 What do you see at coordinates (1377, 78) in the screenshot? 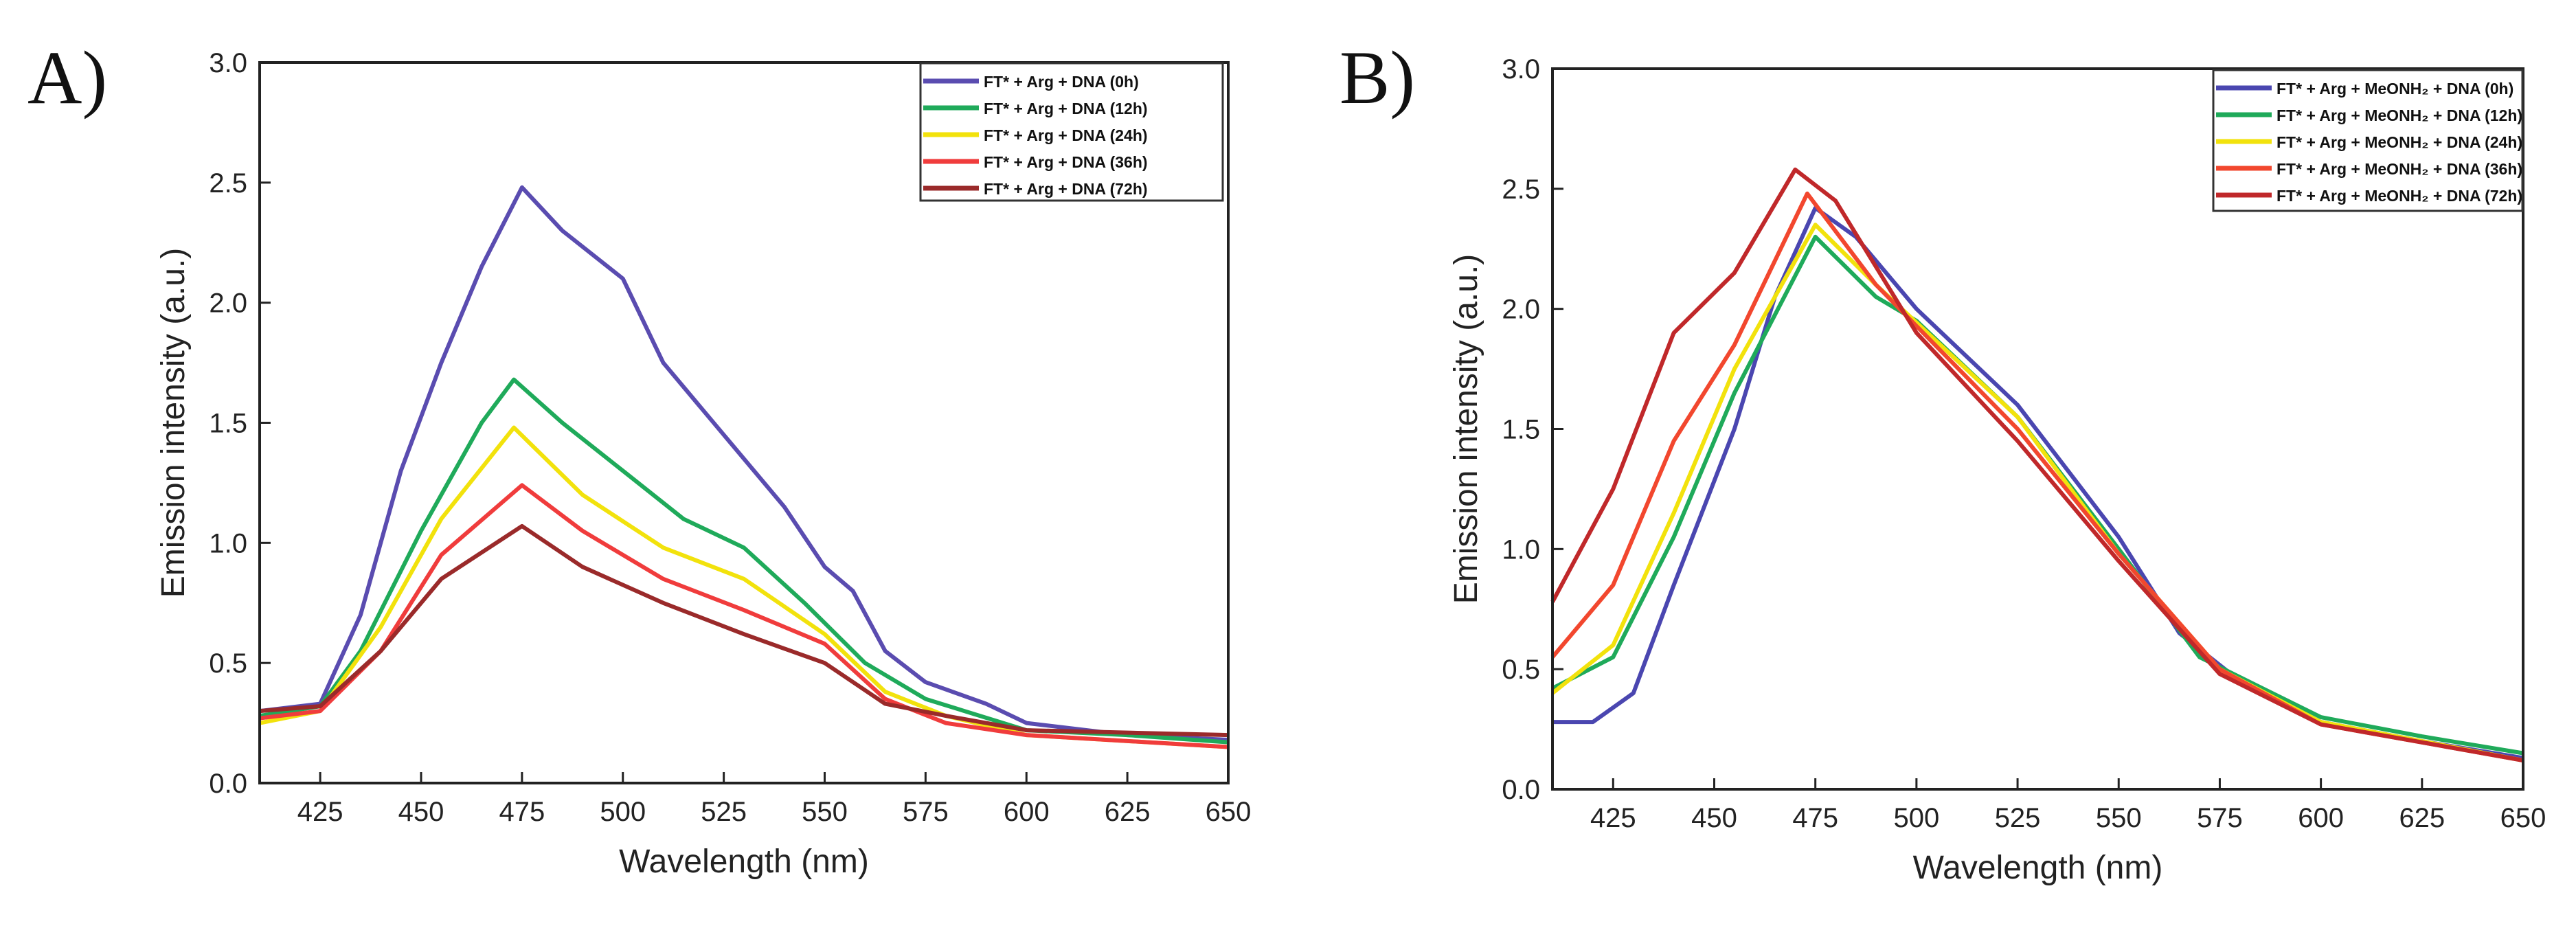
I see `panel-label: B)` at bounding box center [1377, 78].